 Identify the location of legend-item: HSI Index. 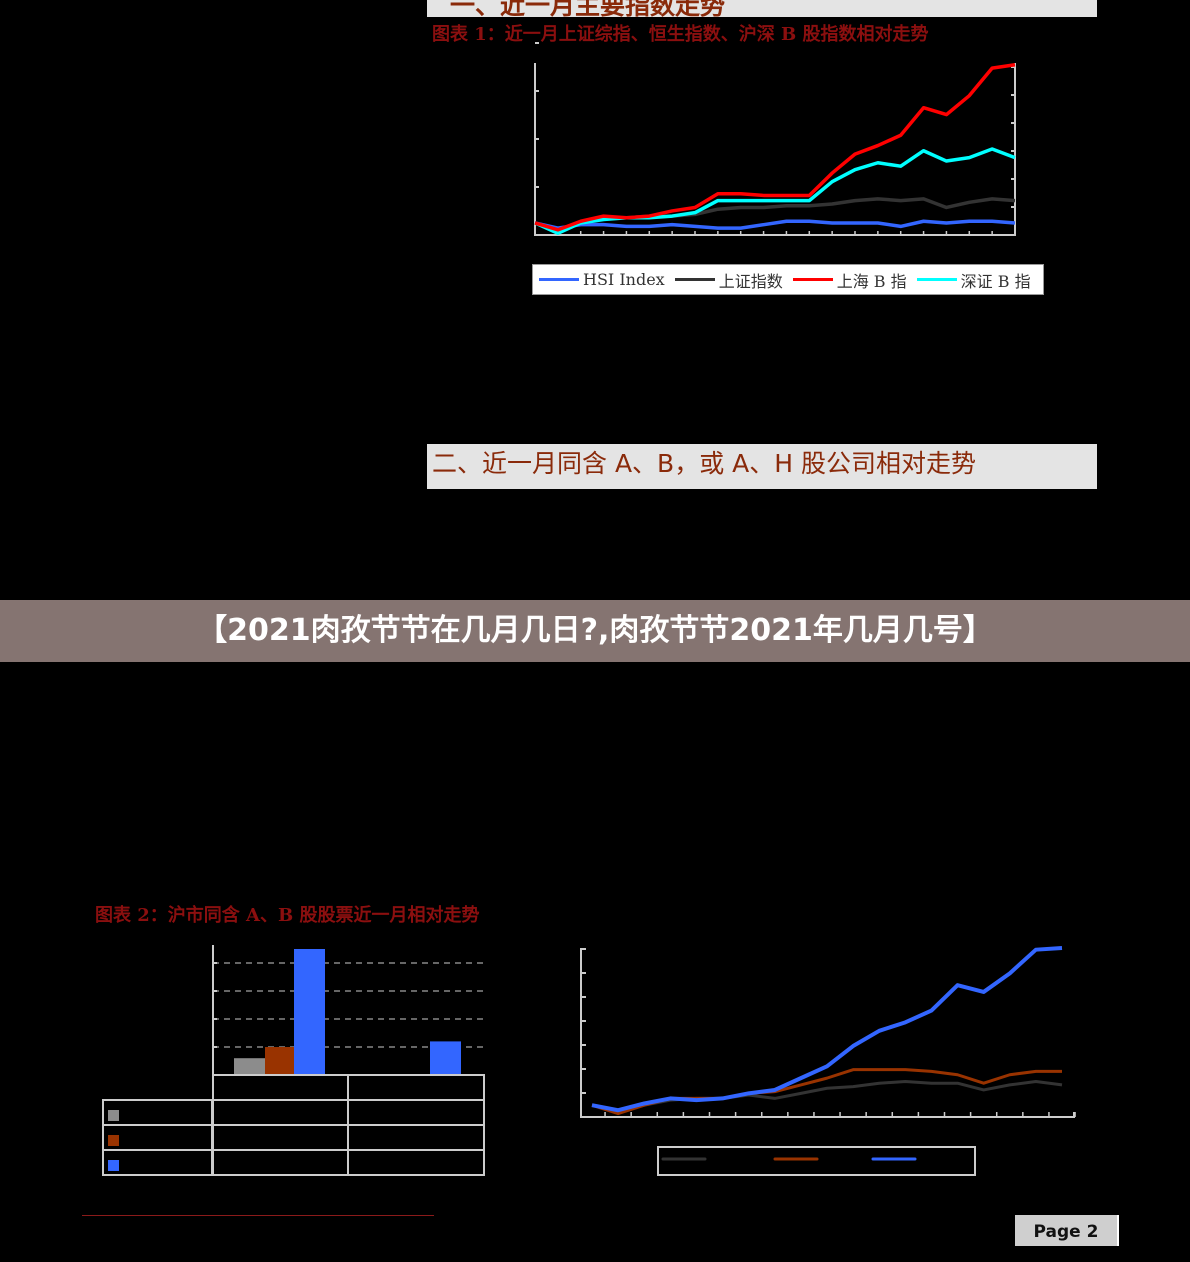
(602, 279).